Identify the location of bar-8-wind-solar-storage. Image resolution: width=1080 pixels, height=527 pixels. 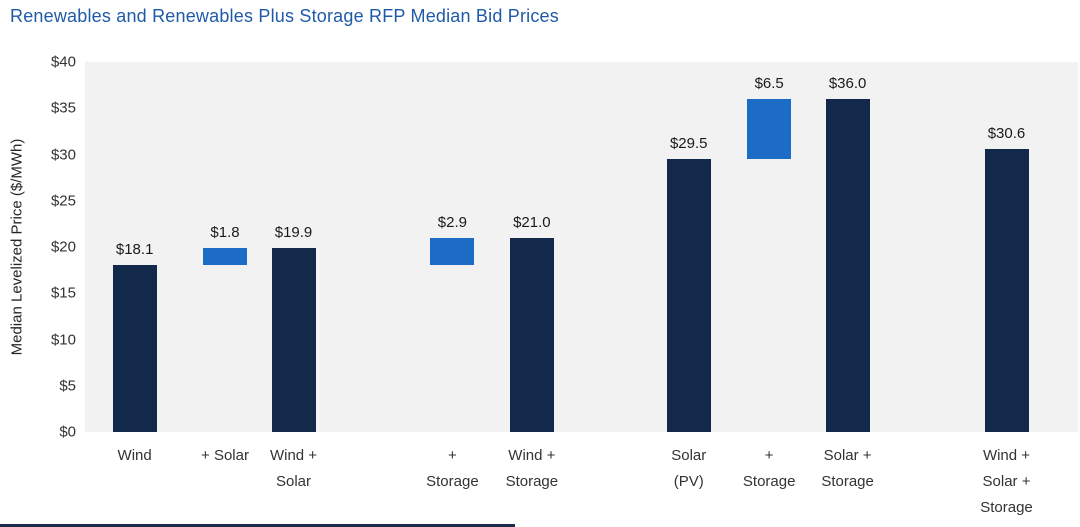
(1006, 290).